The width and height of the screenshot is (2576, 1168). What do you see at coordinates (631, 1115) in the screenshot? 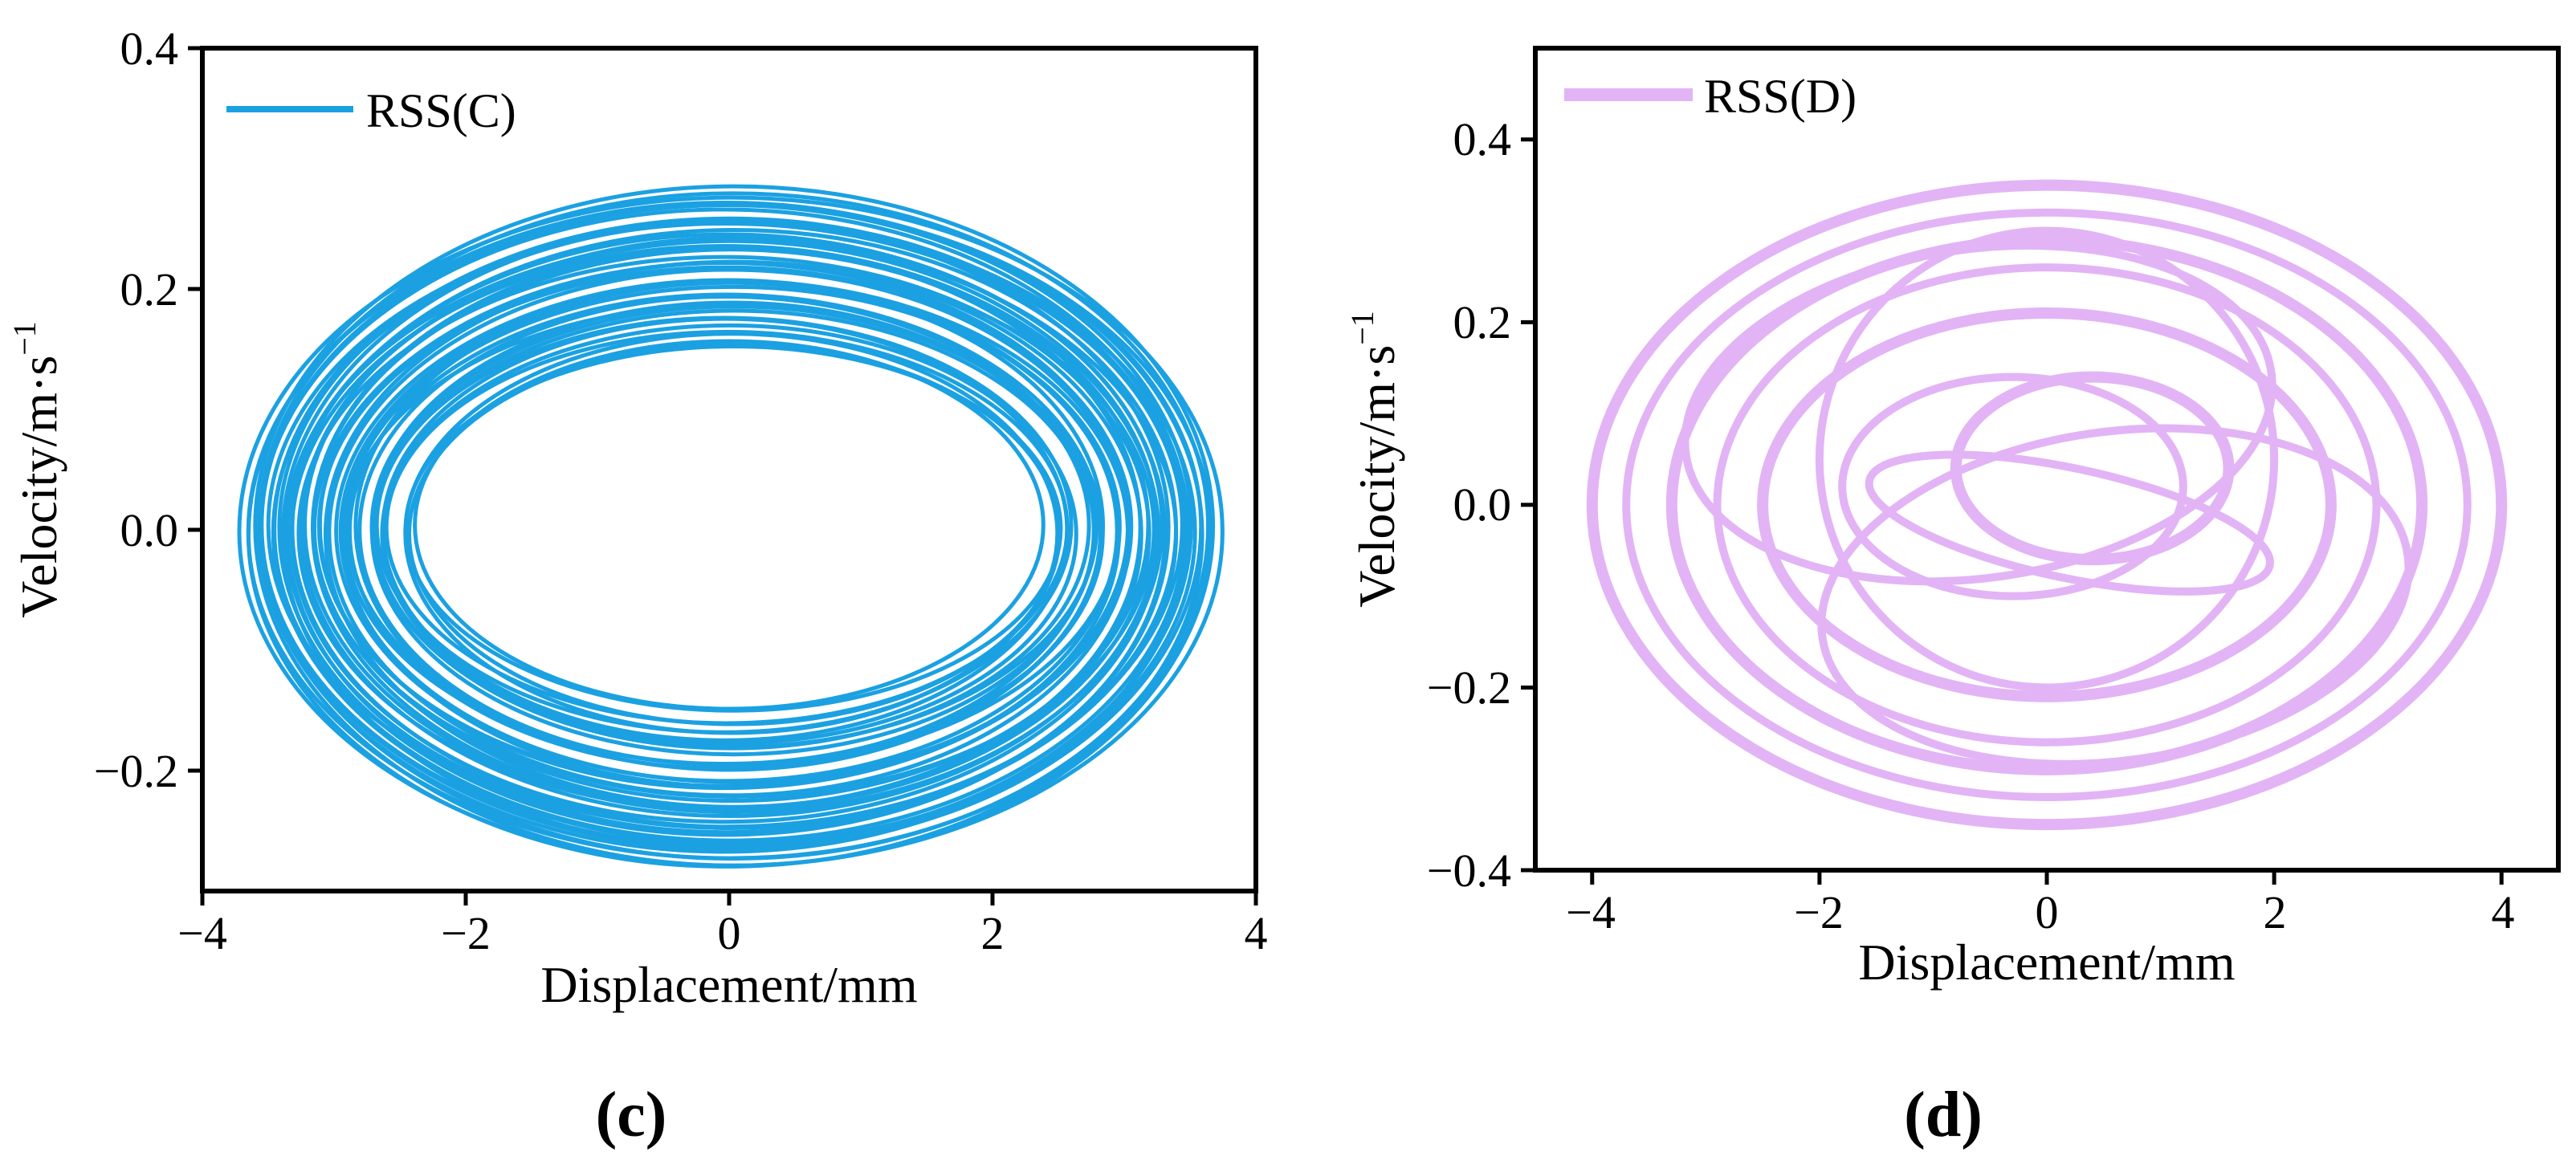
I see `panel-caption-c: (c)` at bounding box center [631, 1115].